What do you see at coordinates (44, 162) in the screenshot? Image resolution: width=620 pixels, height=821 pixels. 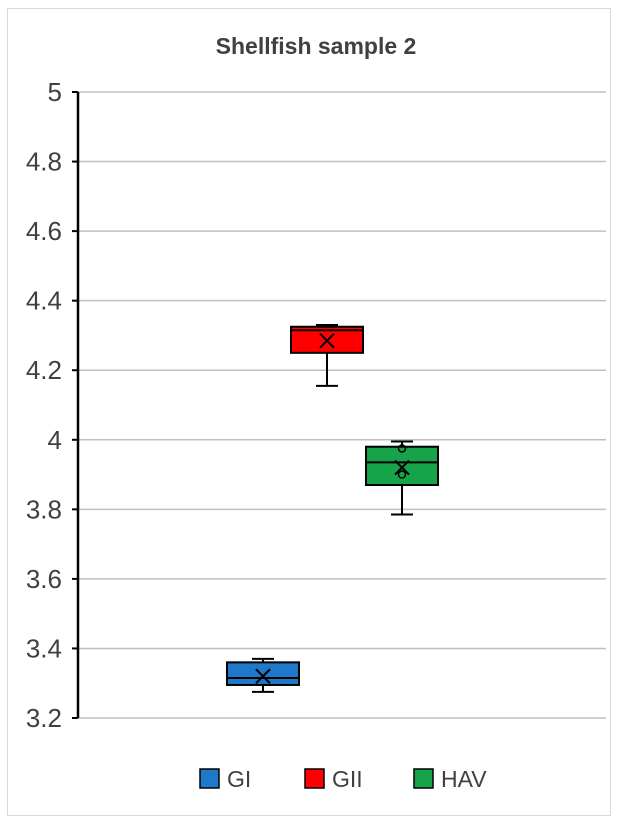 I see `y-tick-label: 4.8` at bounding box center [44, 162].